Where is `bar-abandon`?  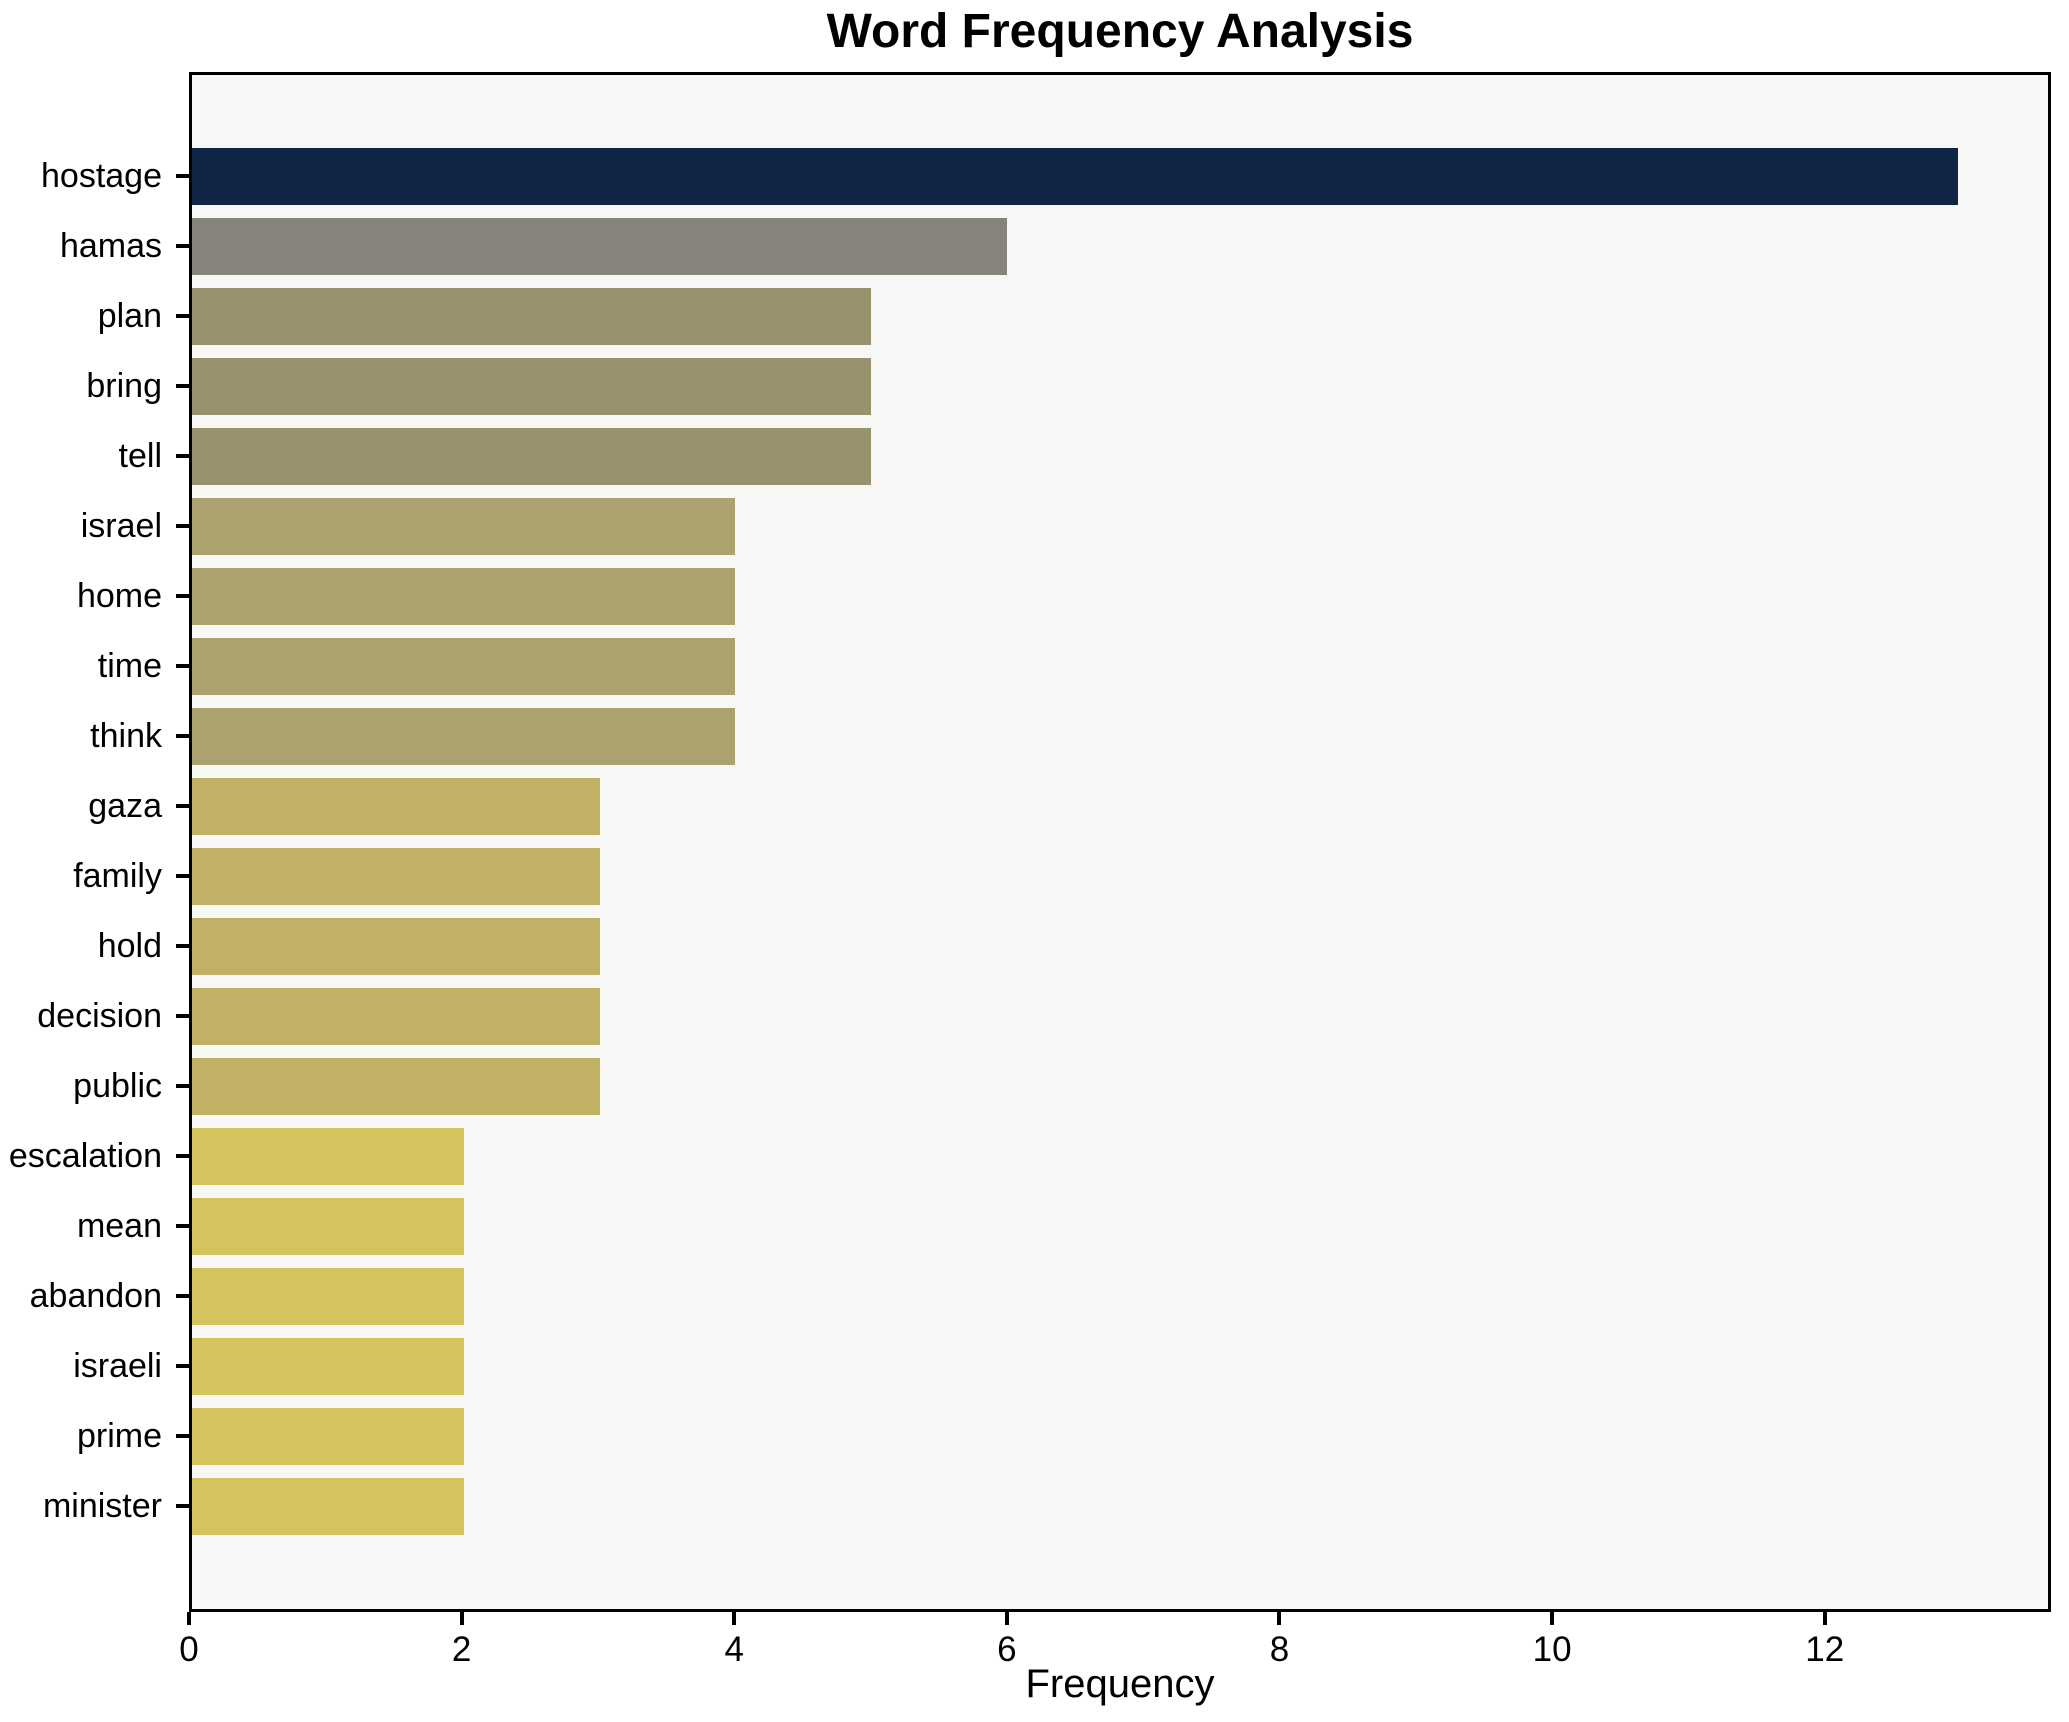
bar-abandon is located at coordinates (328, 1296).